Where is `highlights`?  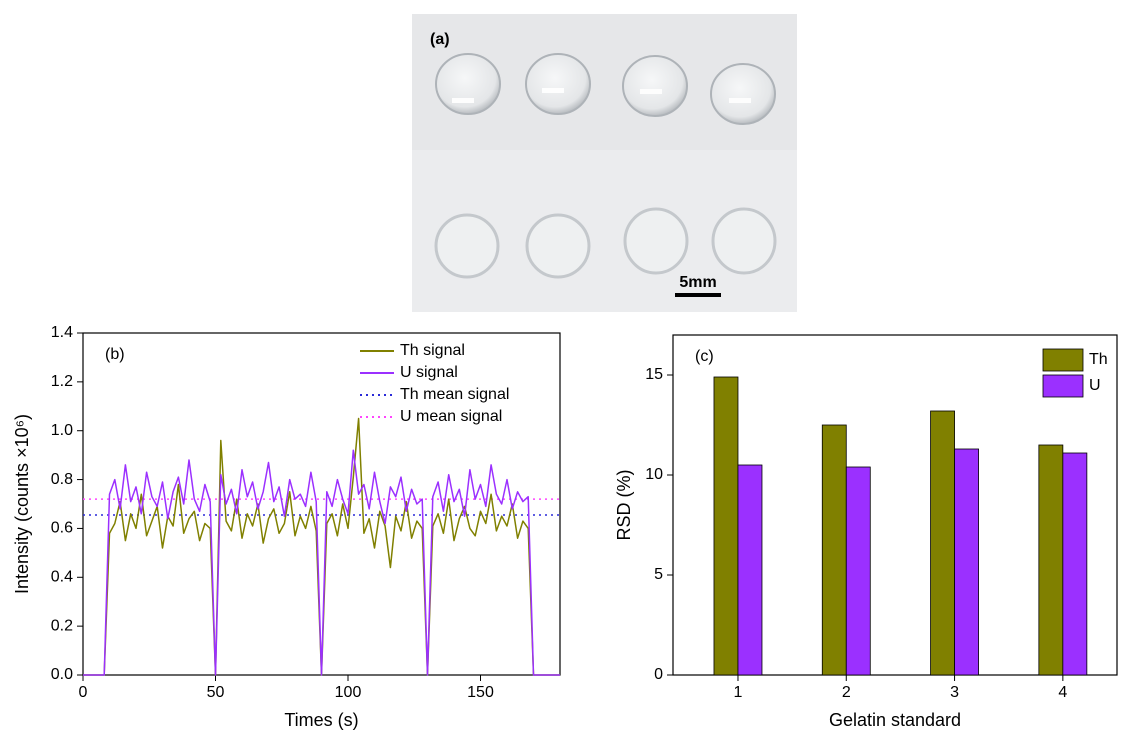 highlights is located at coordinates (601, 95).